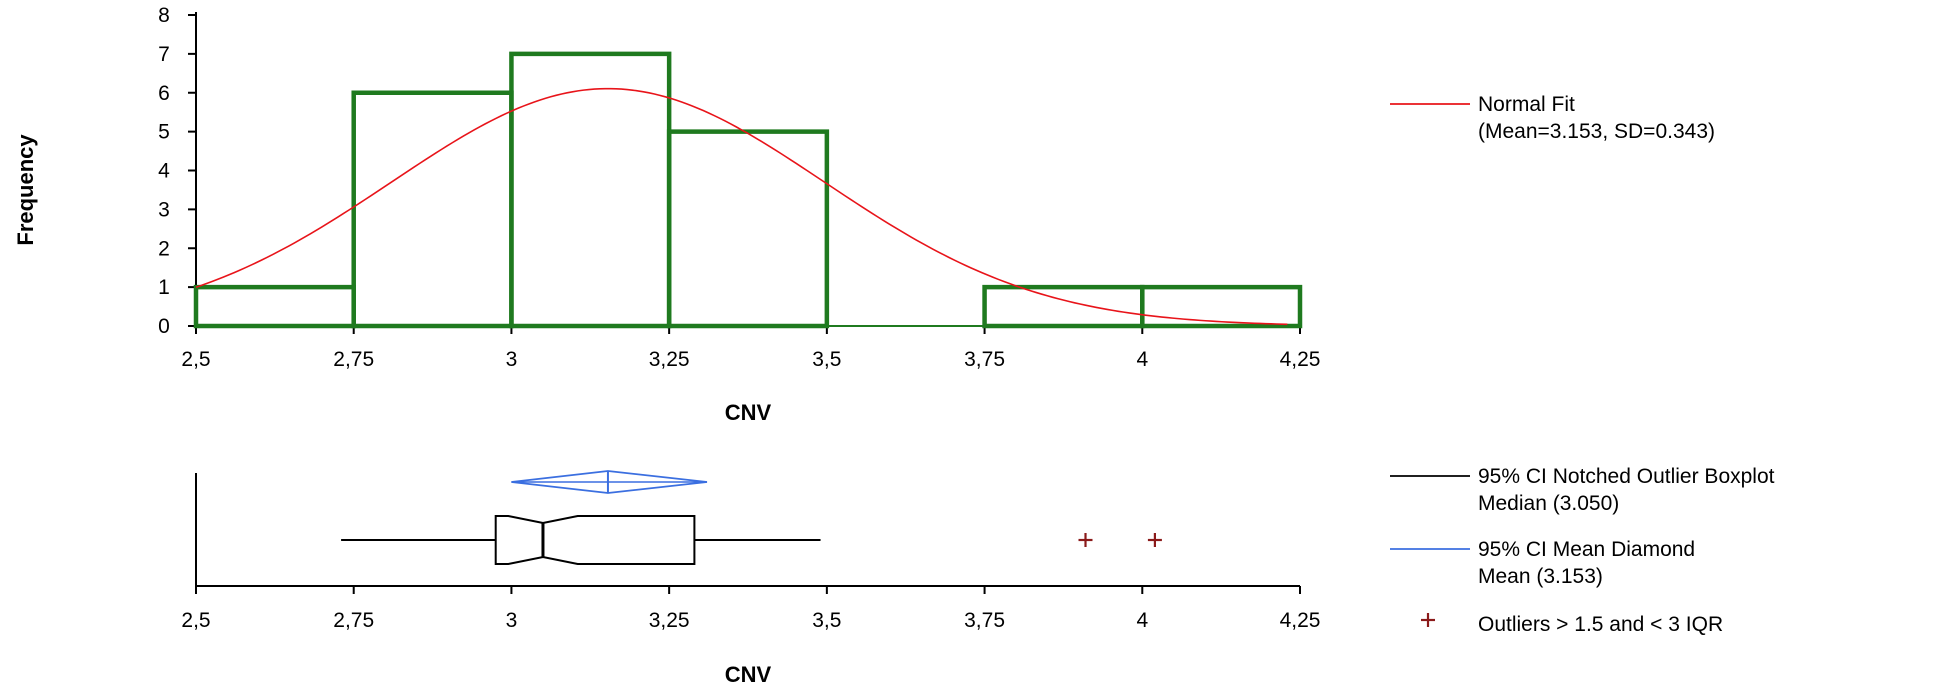 The width and height of the screenshot is (1939, 686). I want to click on legend-entry: Outliers > 1.5 and < 3 IQR, so click(1572, 624).